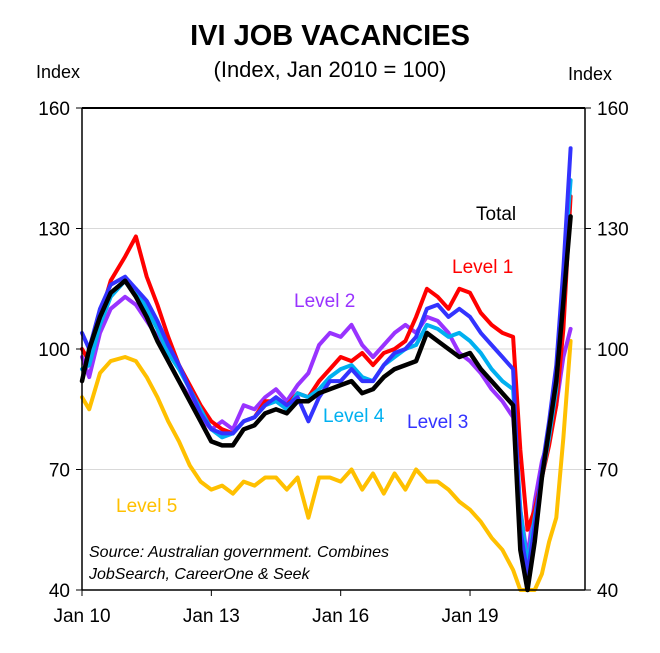 The image size is (660, 653). Describe the element at coordinates (59, 471) in the screenshot. I see `y-tick-label-left-70: 70` at that location.